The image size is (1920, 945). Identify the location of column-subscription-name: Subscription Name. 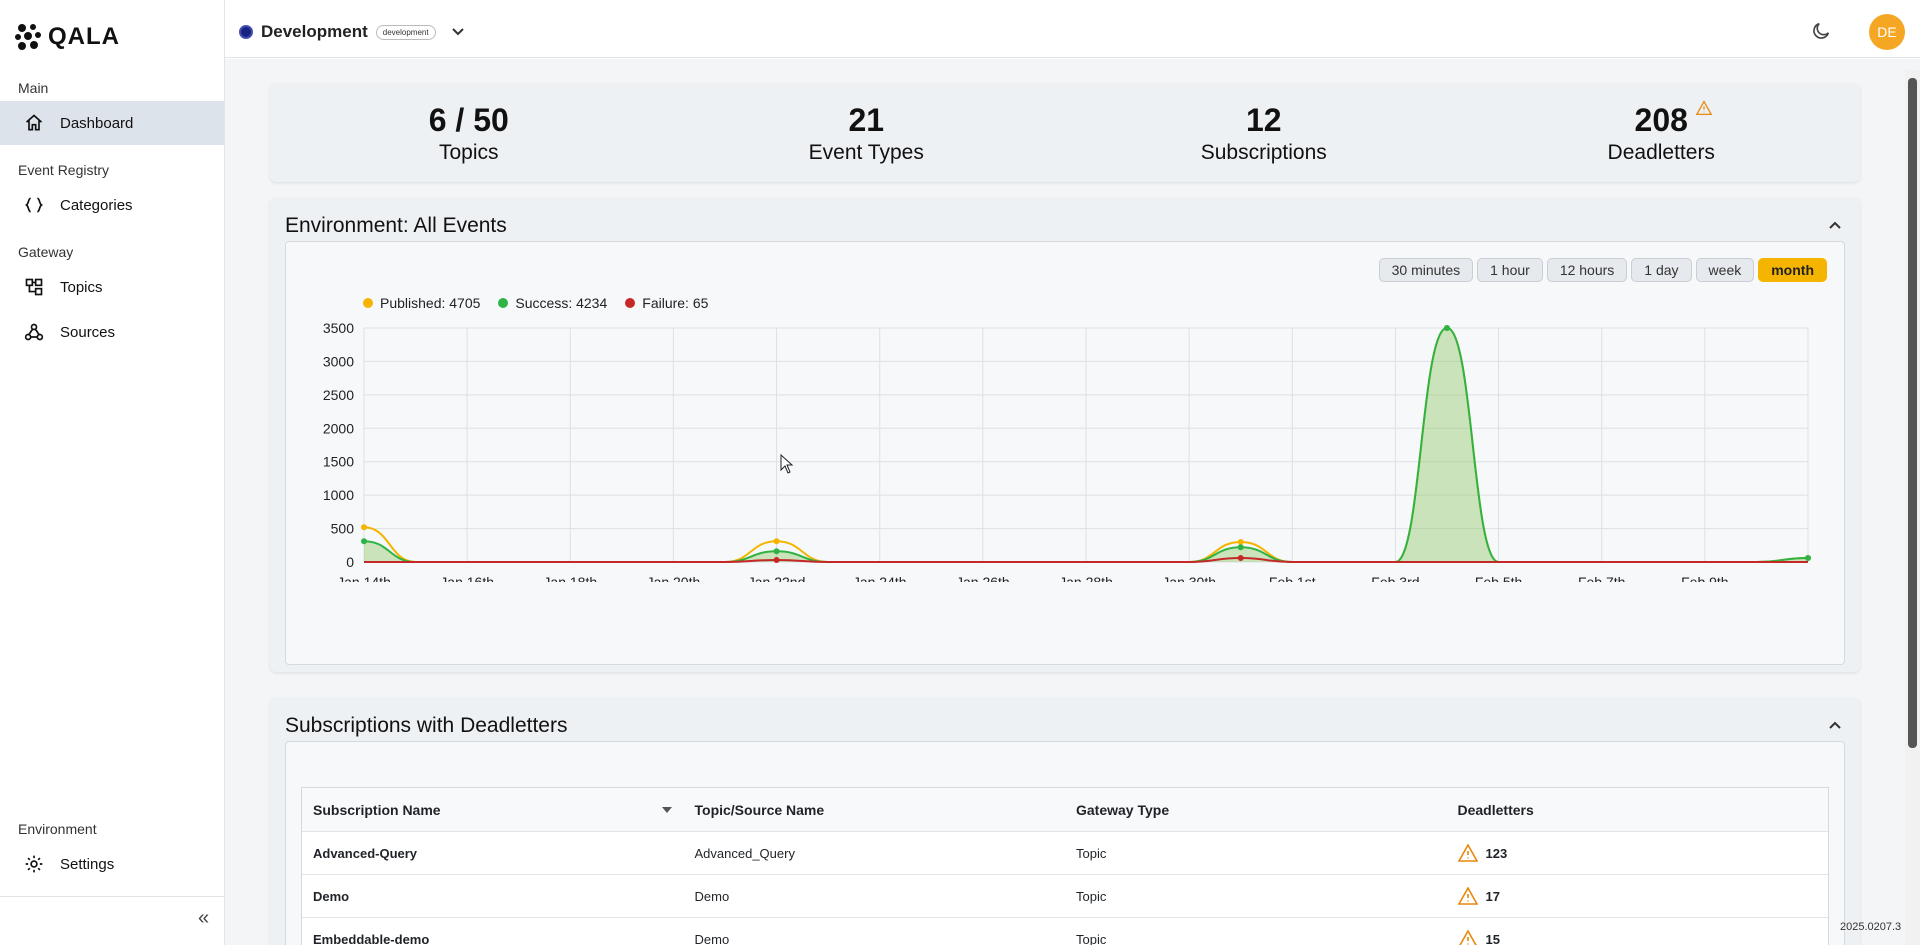
(493, 810).